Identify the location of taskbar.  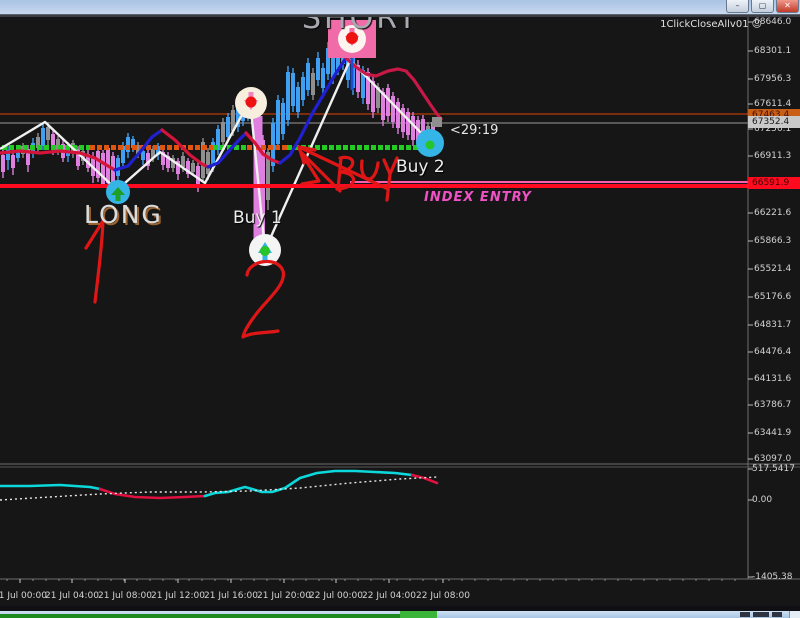
(400, 614).